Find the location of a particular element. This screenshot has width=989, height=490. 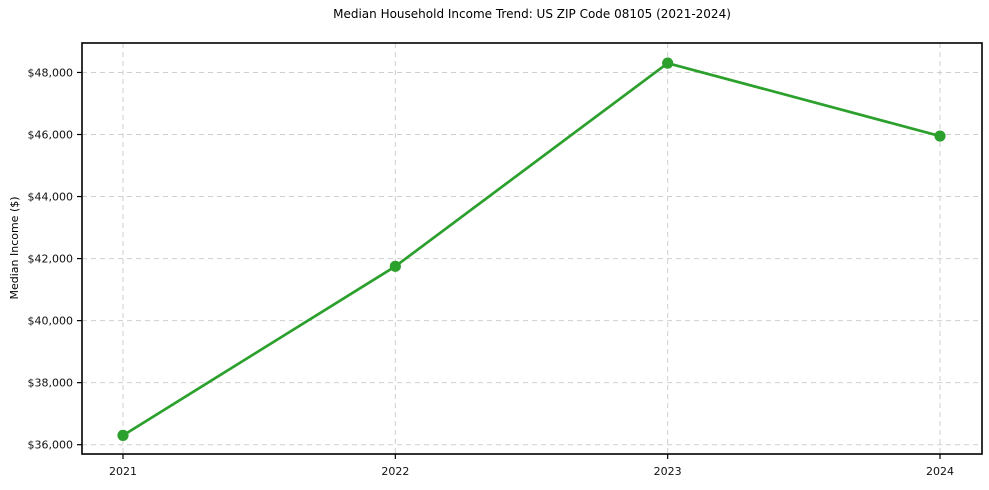

data-point-2023 is located at coordinates (668, 63).